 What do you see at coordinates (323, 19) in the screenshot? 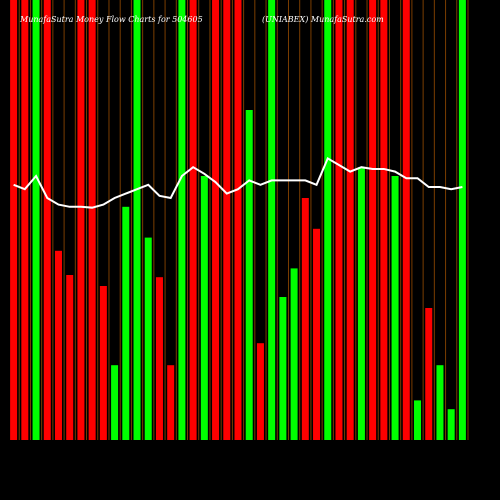
I see `chart-subtitle: (UNIABEX) MunafaSutra.com` at bounding box center [323, 19].